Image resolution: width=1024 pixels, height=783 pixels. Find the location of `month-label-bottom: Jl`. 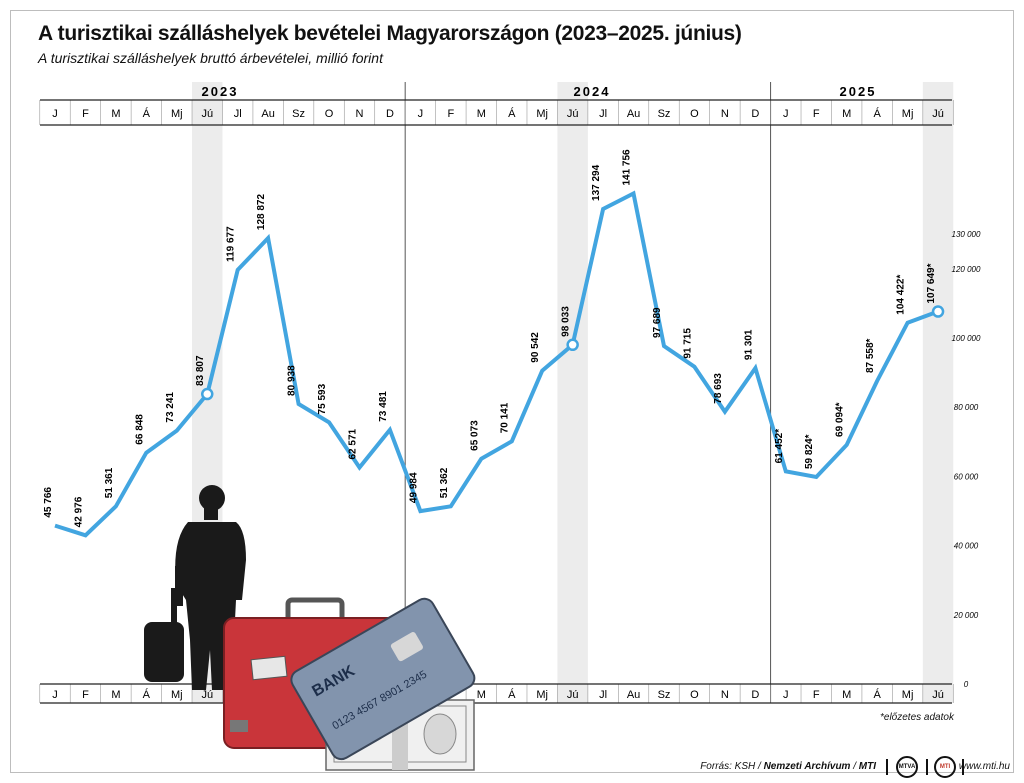

month-label-bottom: Jl is located at coordinates (603, 695).